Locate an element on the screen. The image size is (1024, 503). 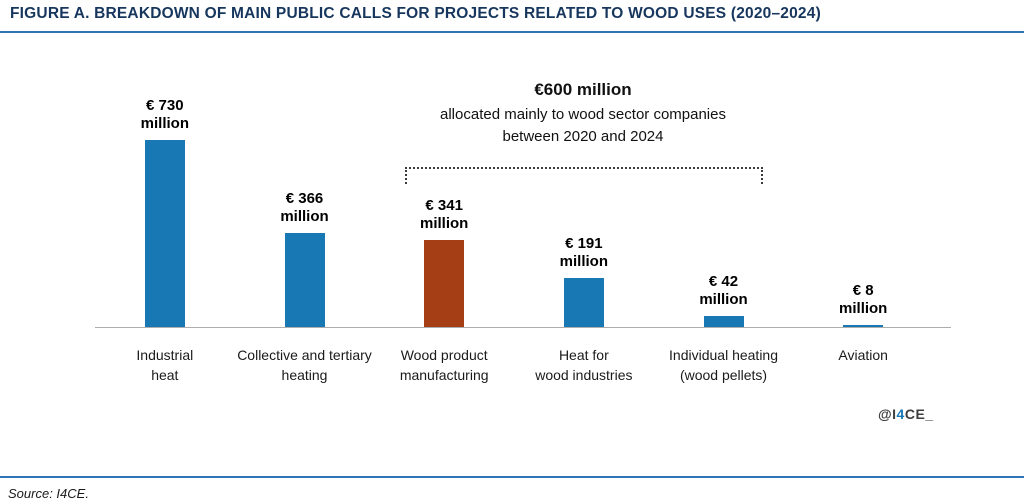
category-label: Wood product manufacturing is located at coordinates (444, 365).